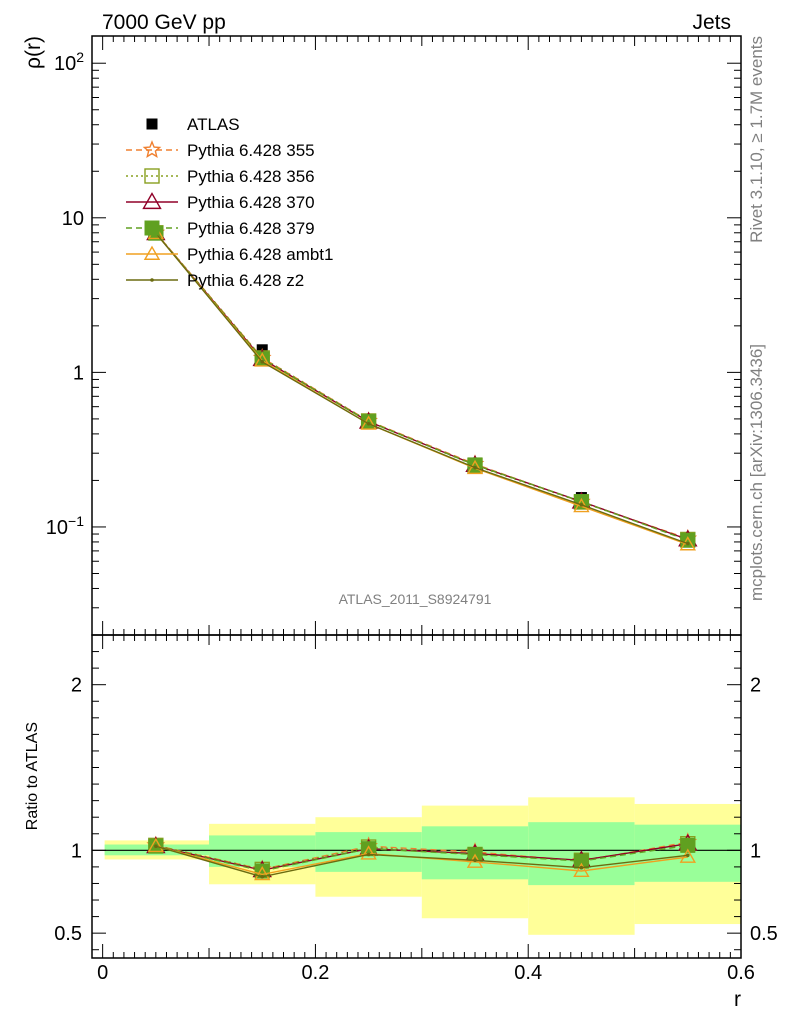 This screenshot has height=1024, width=786. Describe the element at coordinates (73, 219) in the screenshot. I see `main-ytick-label: 10` at that location.